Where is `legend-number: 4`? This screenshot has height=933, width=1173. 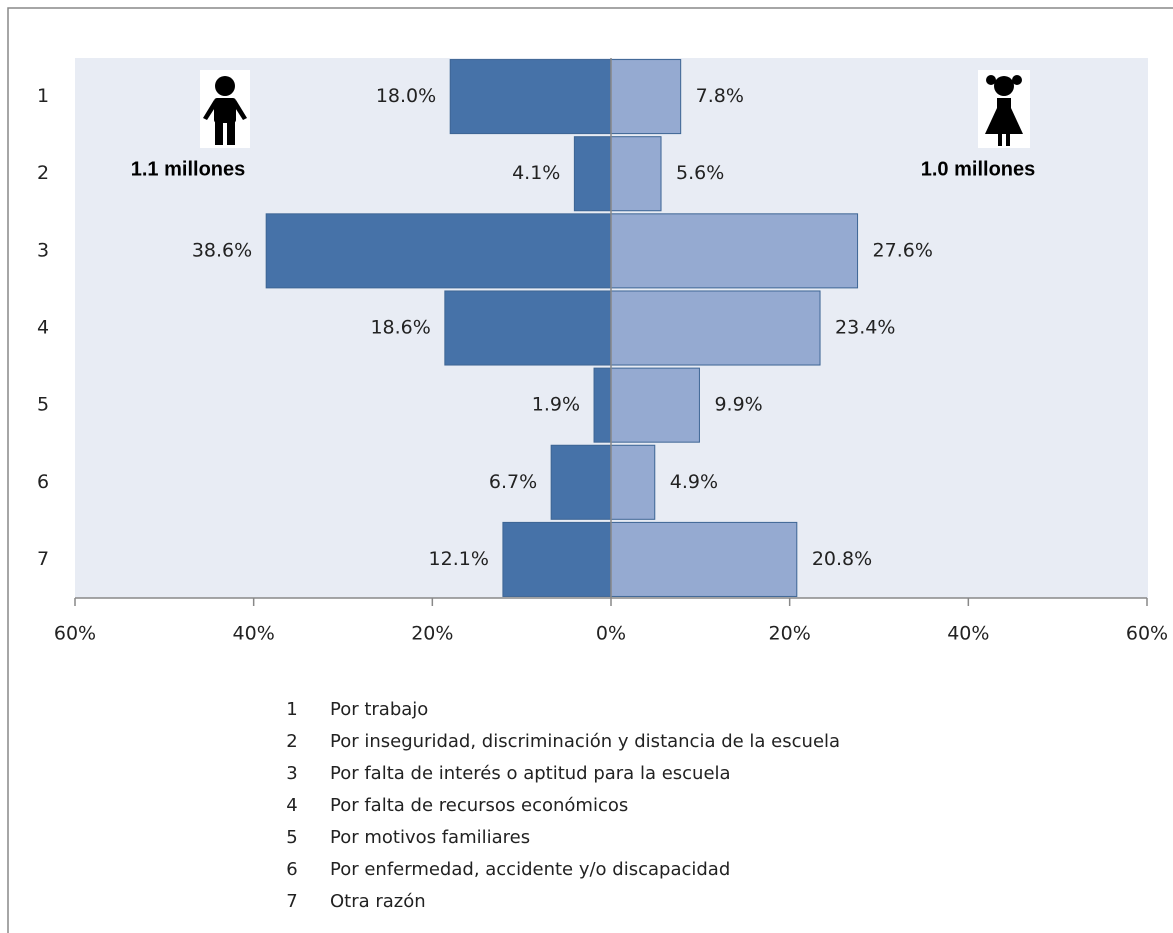
legend-number: 4 is located at coordinates (291, 805).